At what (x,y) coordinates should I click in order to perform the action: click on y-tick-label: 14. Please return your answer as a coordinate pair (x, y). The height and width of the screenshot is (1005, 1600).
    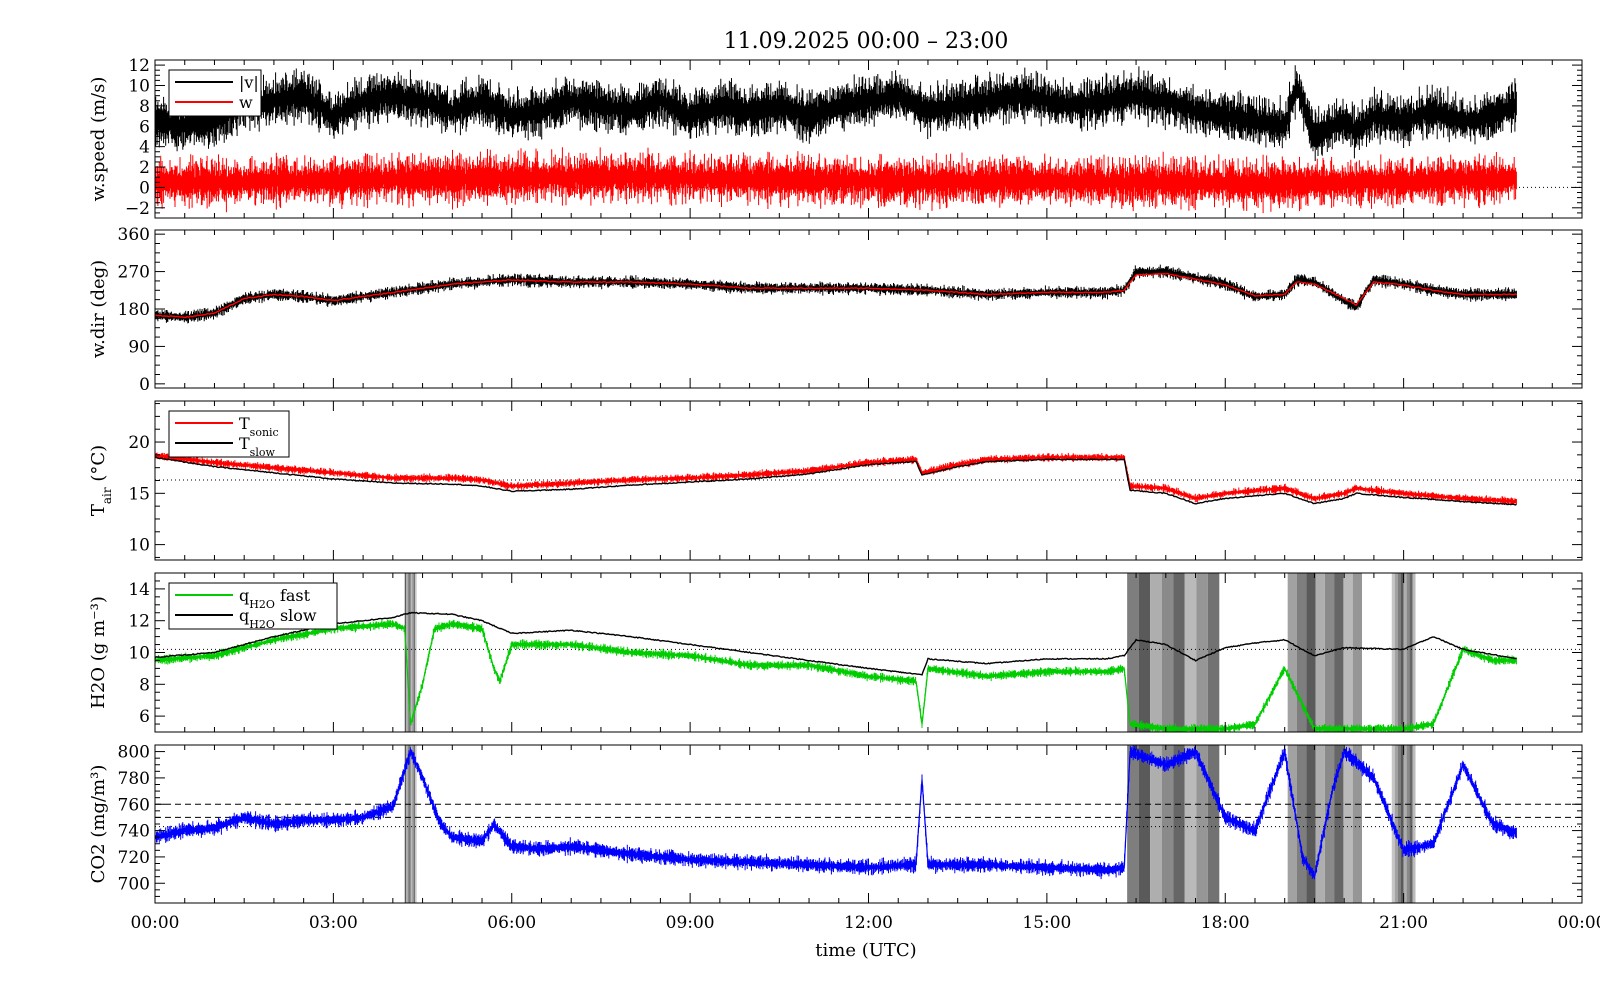
    Looking at the image, I should click on (139, 590).